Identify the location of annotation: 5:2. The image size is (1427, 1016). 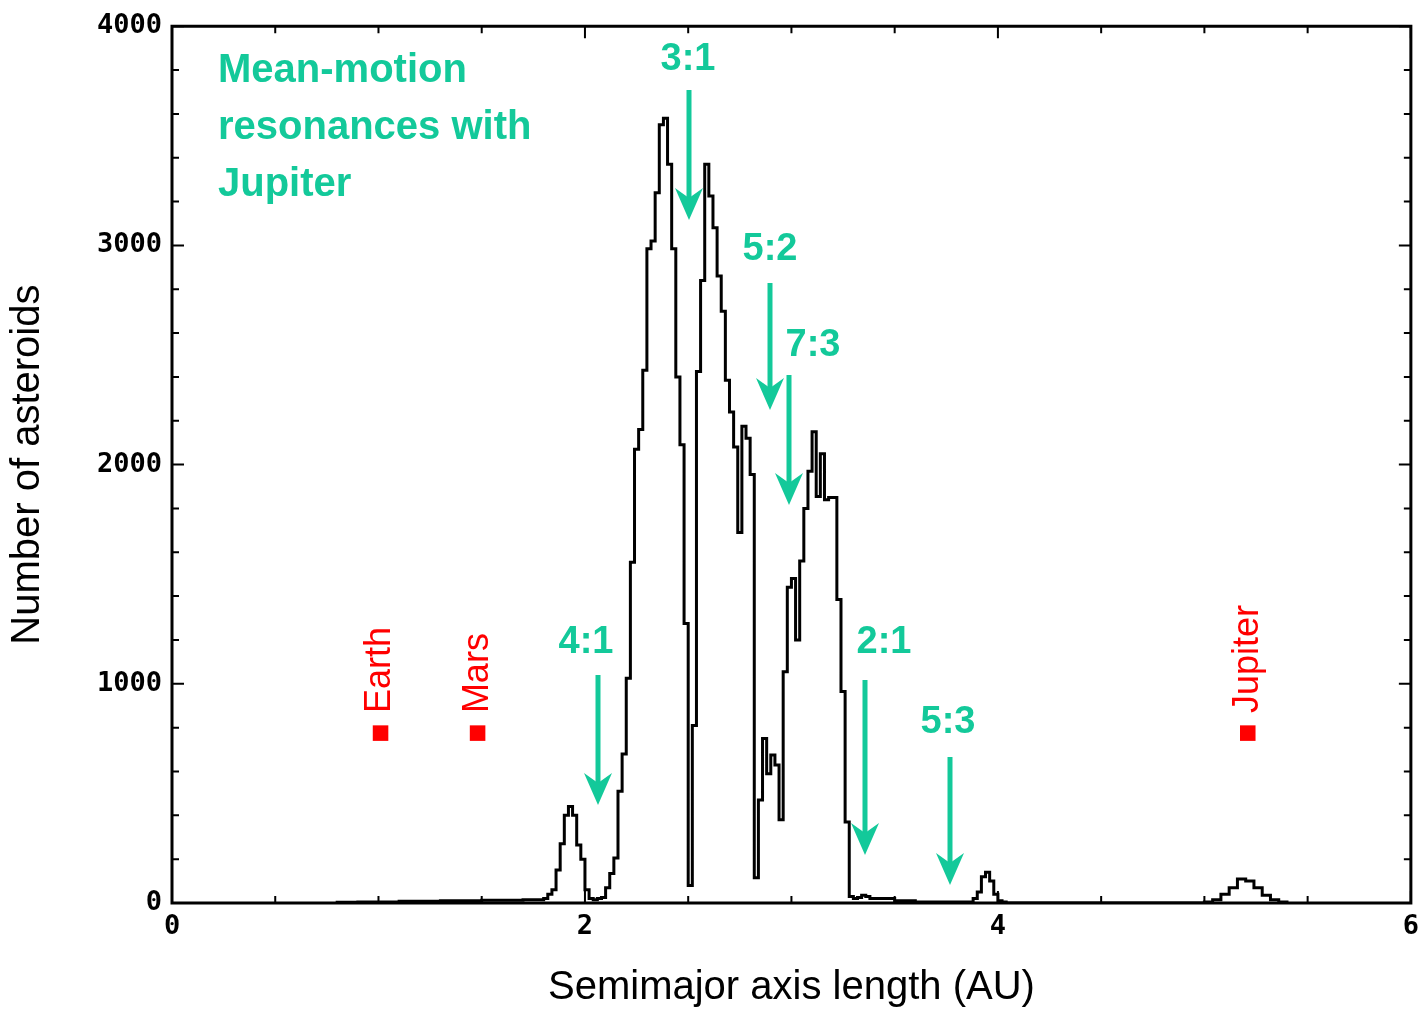
(770, 247).